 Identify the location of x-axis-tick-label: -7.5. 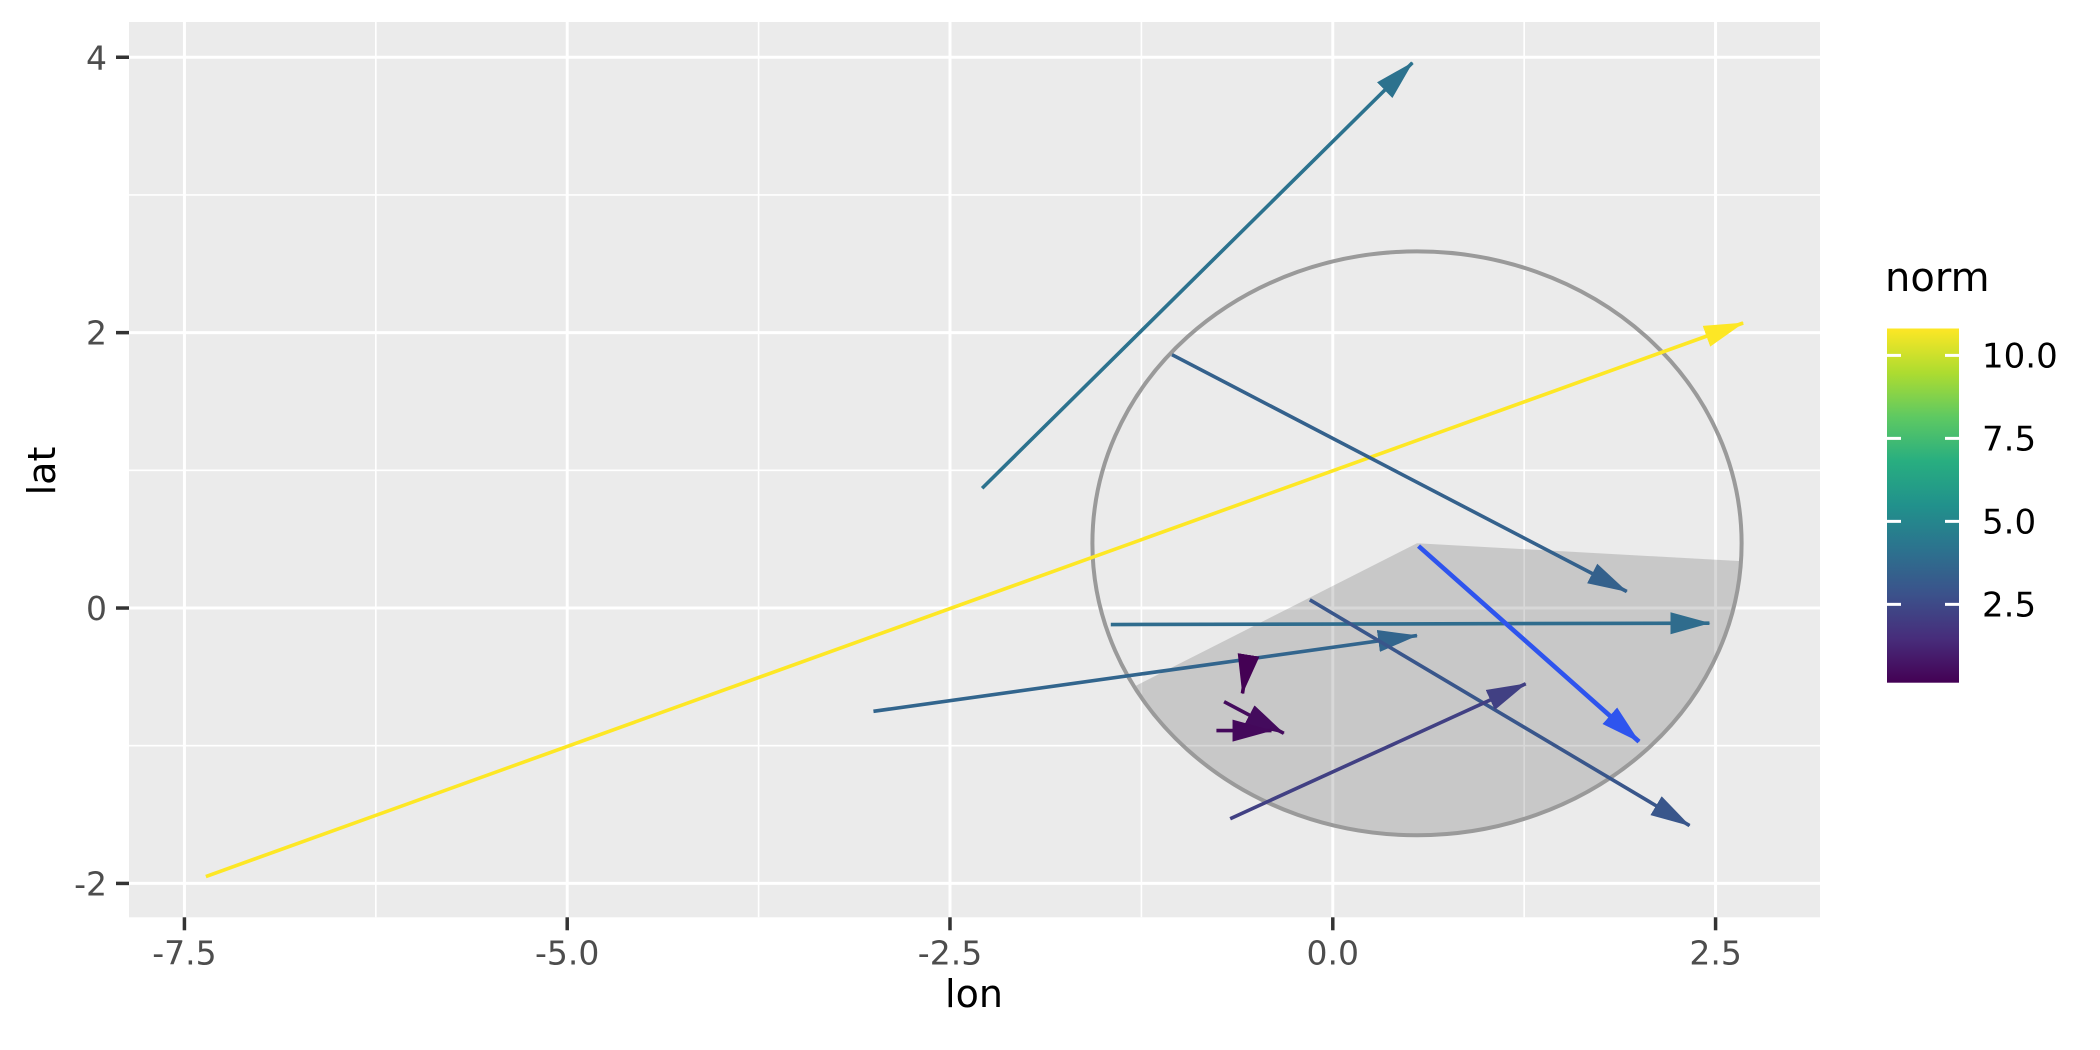
(184, 952).